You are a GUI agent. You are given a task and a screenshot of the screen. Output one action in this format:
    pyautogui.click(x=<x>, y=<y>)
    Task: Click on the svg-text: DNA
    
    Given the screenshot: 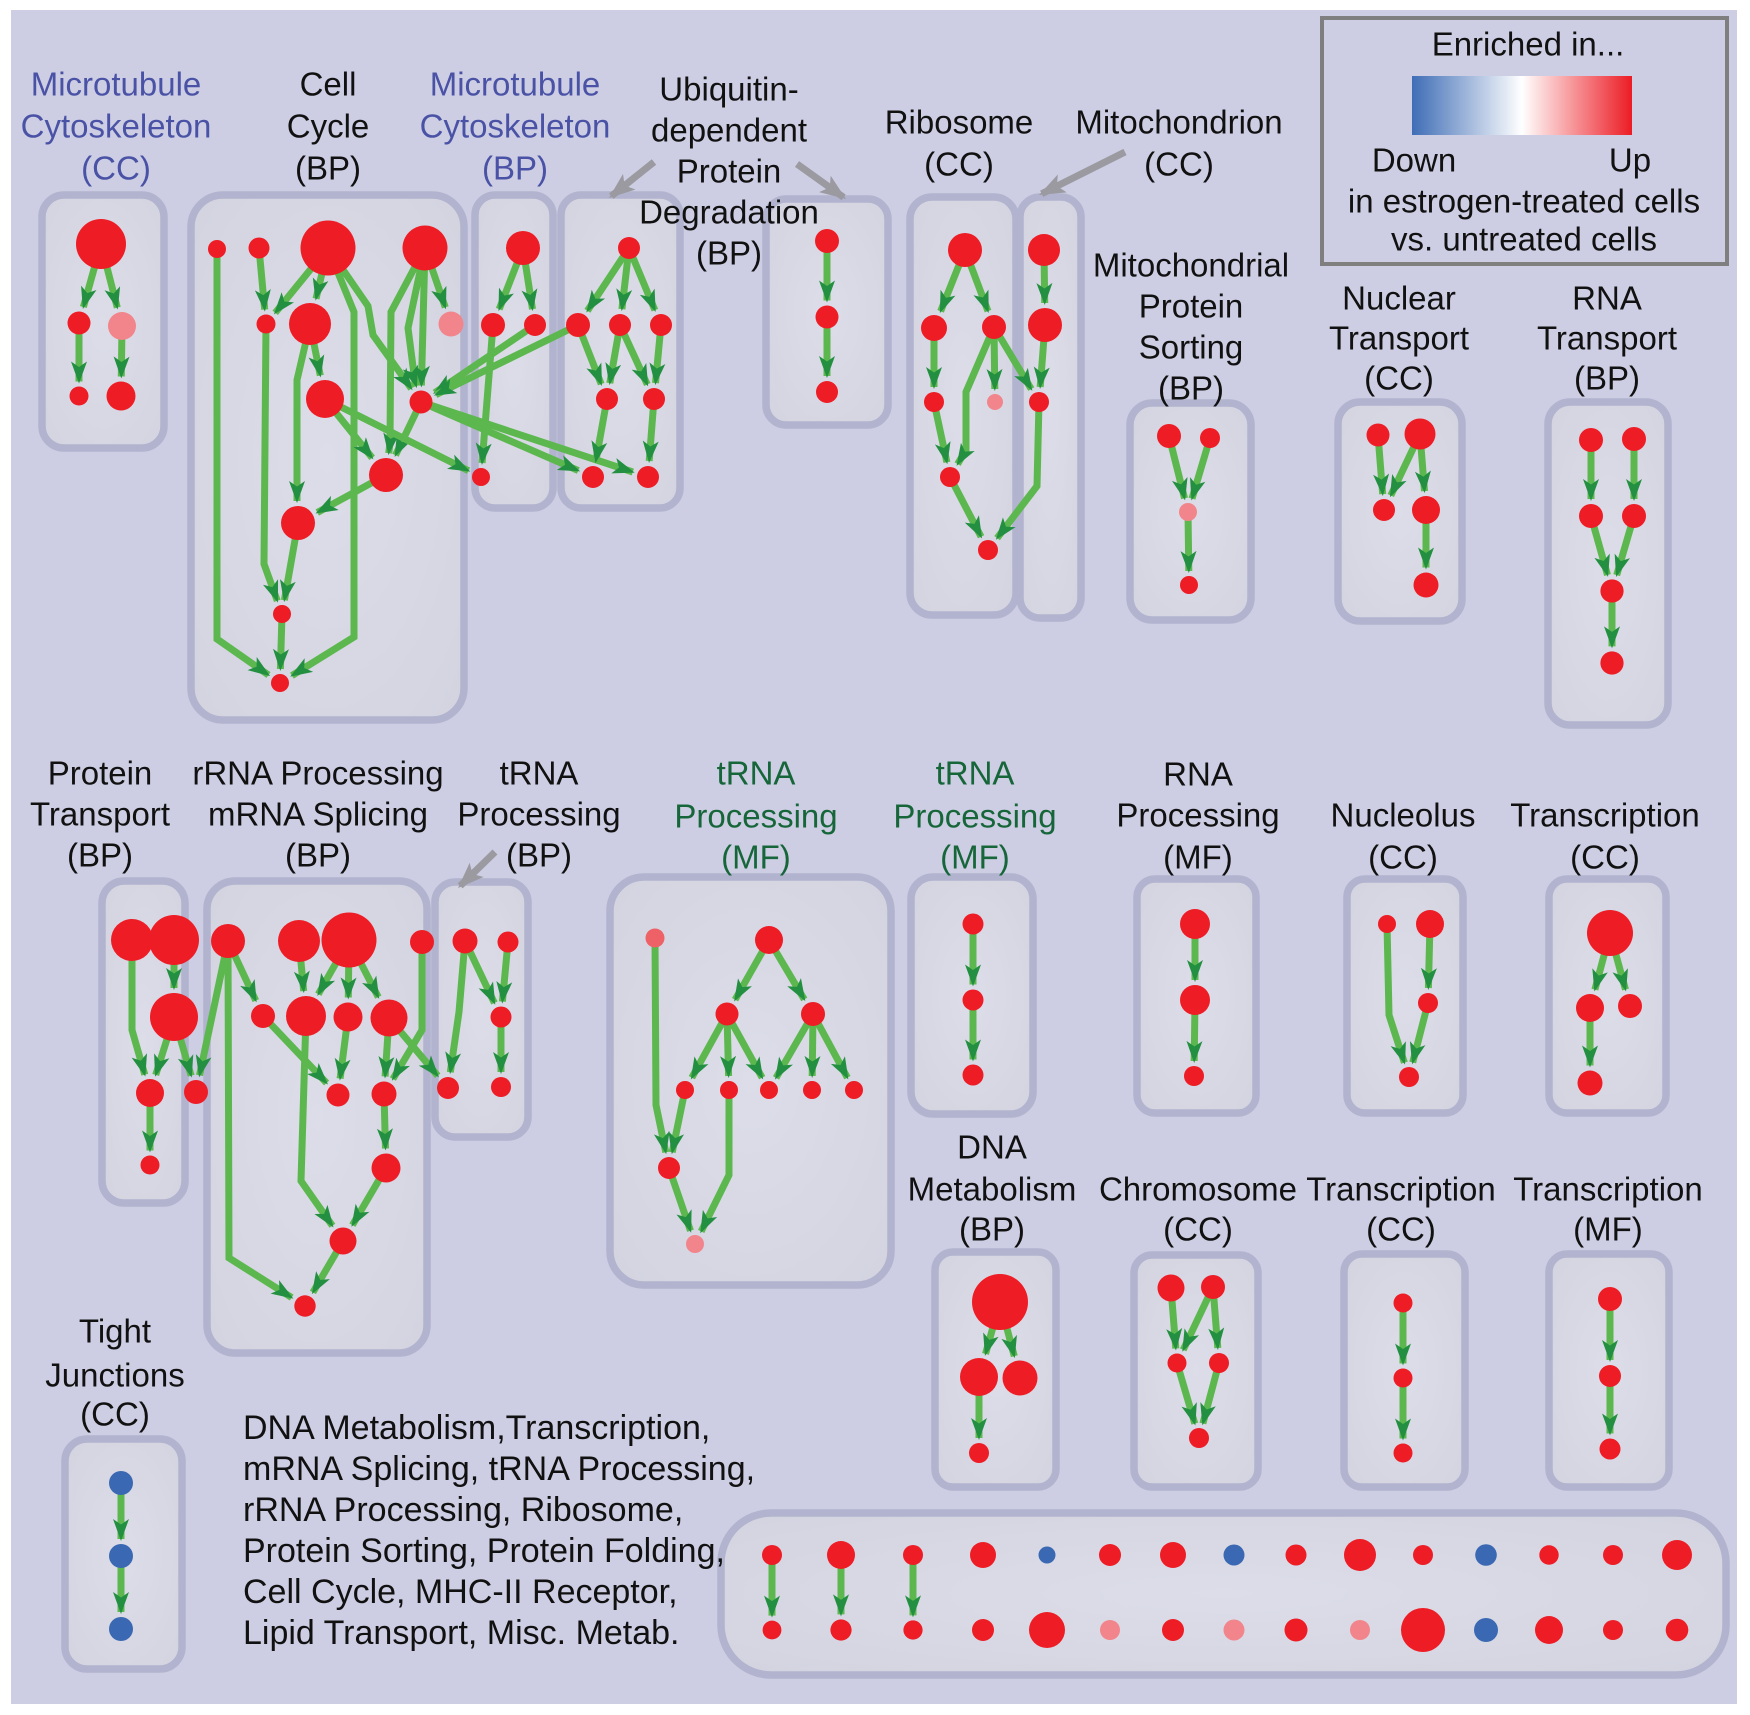 What is the action you would take?
    pyautogui.click(x=992, y=1147)
    